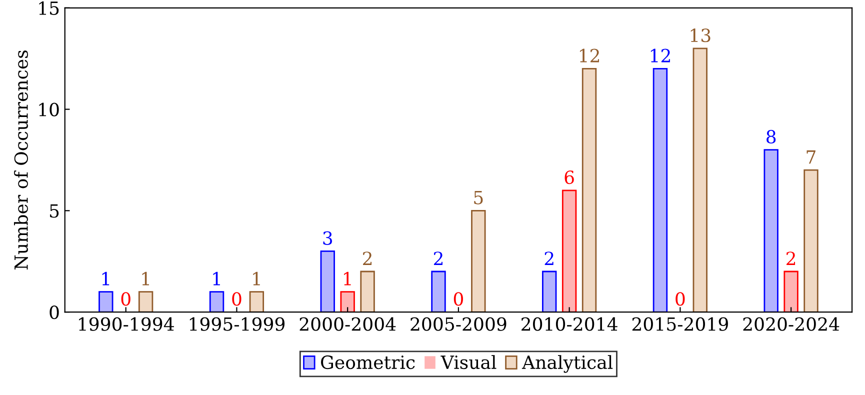 Image resolution: width=865 pixels, height=395 pixels. Describe the element at coordinates (811, 157) in the screenshot. I see `data-label: 7` at that location.